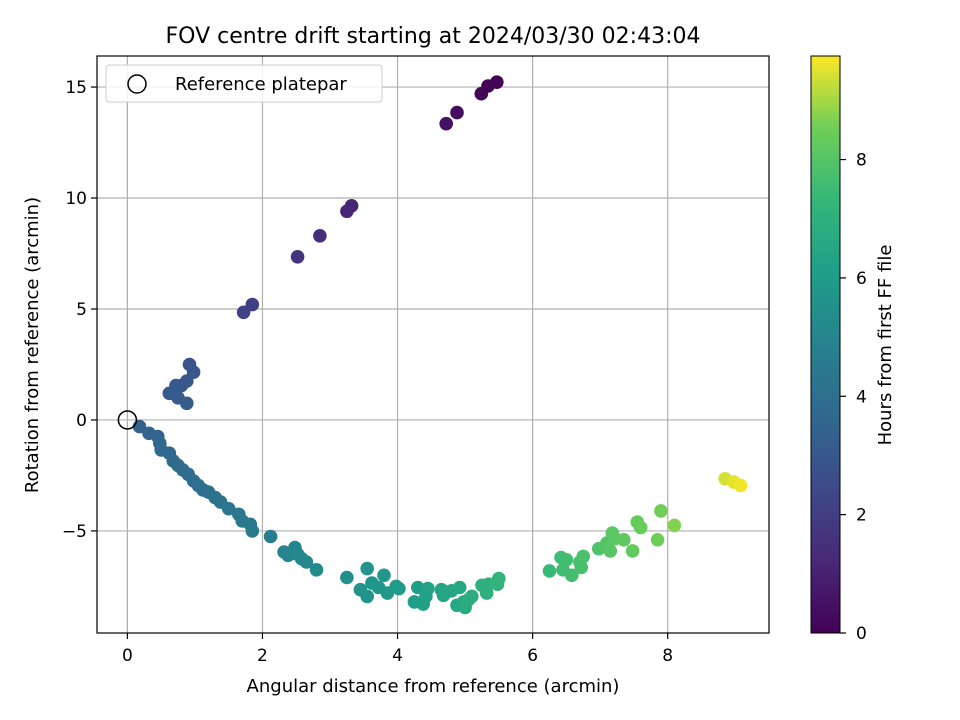 This screenshot has width=960, height=720. Describe the element at coordinates (861, 397) in the screenshot. I see `colorbar-tick-label: 4` at that location.